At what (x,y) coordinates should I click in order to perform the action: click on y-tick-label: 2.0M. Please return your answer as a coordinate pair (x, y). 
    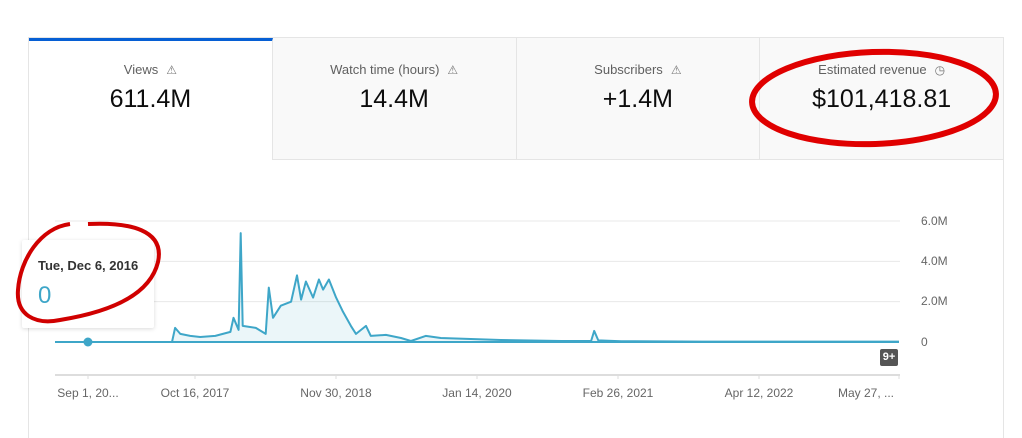
    Looking at the image, I should click on (934, 301).